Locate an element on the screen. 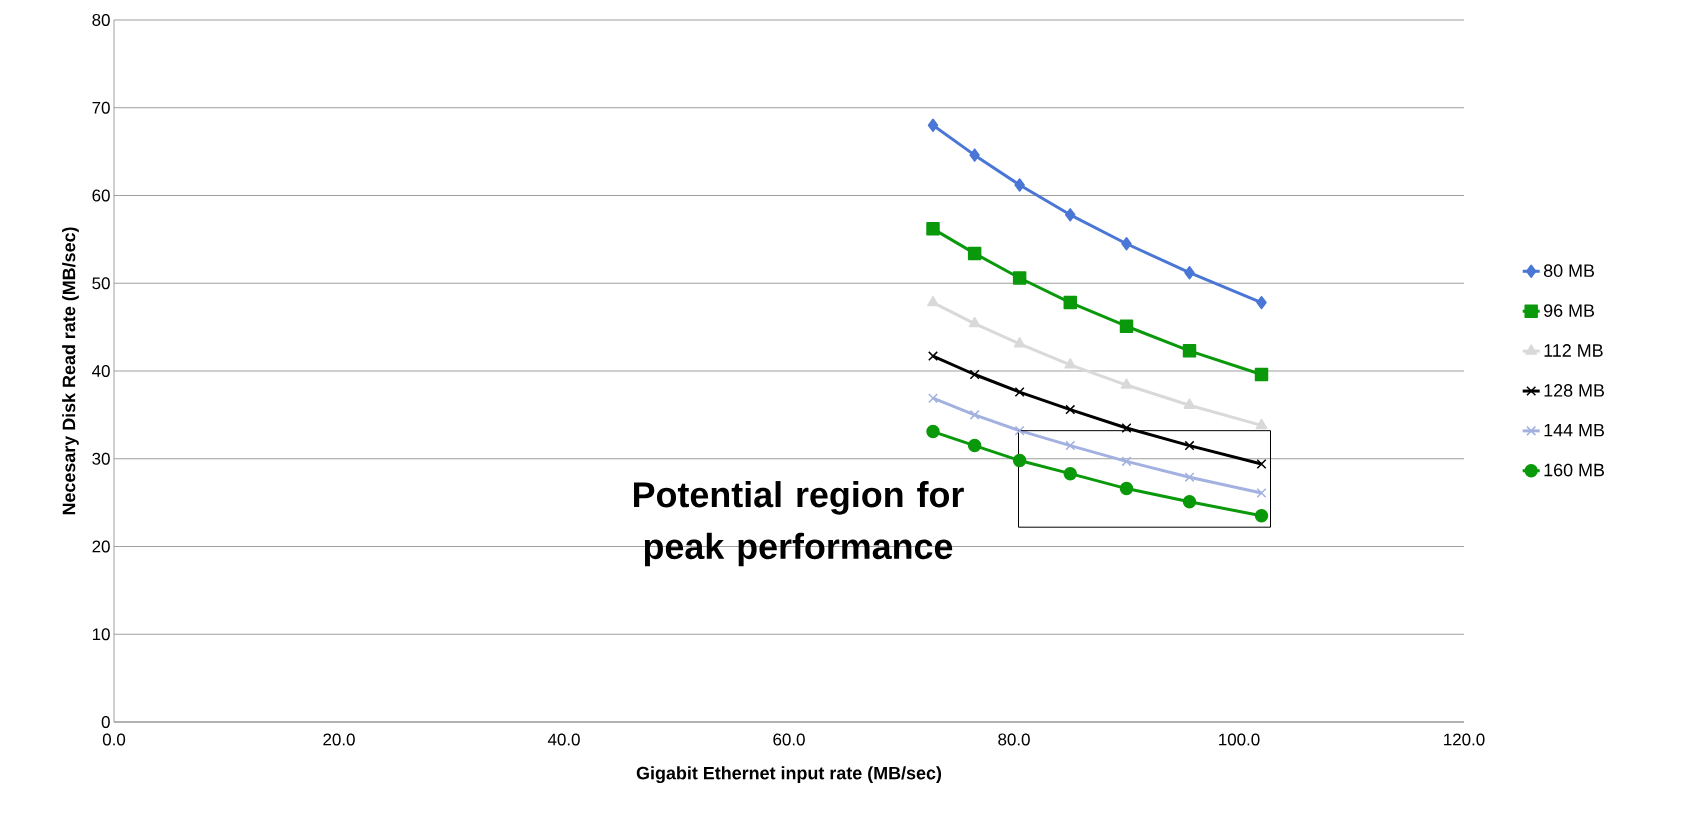 The height and width of the screenshot is (830, 1702). y-tick-label: 50 is located at coordinates (101, 283).